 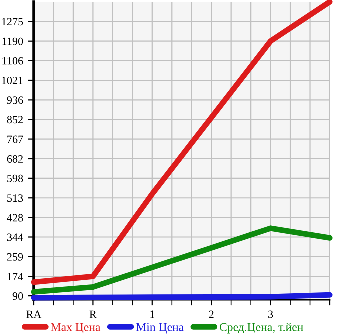 I want to click on x-tick-label: RA, so click(x=34, y=314).